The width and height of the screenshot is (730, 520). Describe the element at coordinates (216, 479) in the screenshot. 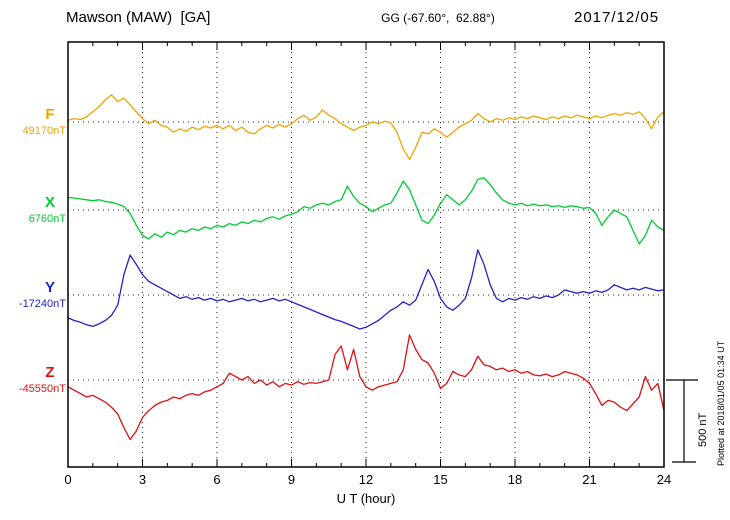

I see `x-tick-label: 6` at that location.